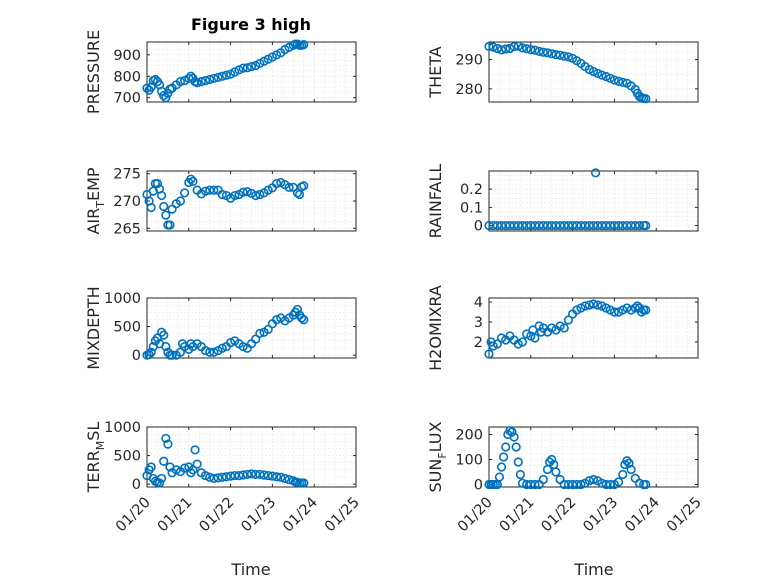 This screenshot has height=583, width=778. What do you see at coordinates (95, 458) in the screenshot?
I see `y-axis-label: TERRMSL` at bounding box center [95, 458].